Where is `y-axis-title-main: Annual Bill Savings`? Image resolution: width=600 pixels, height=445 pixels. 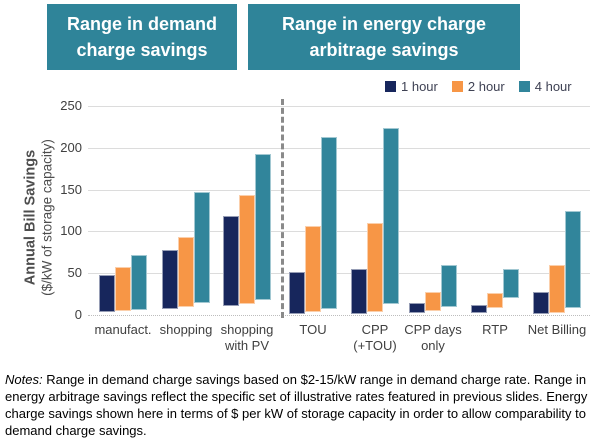 y-axis-title-main: Annual Bill Savings is located at coordinates (30, 217).